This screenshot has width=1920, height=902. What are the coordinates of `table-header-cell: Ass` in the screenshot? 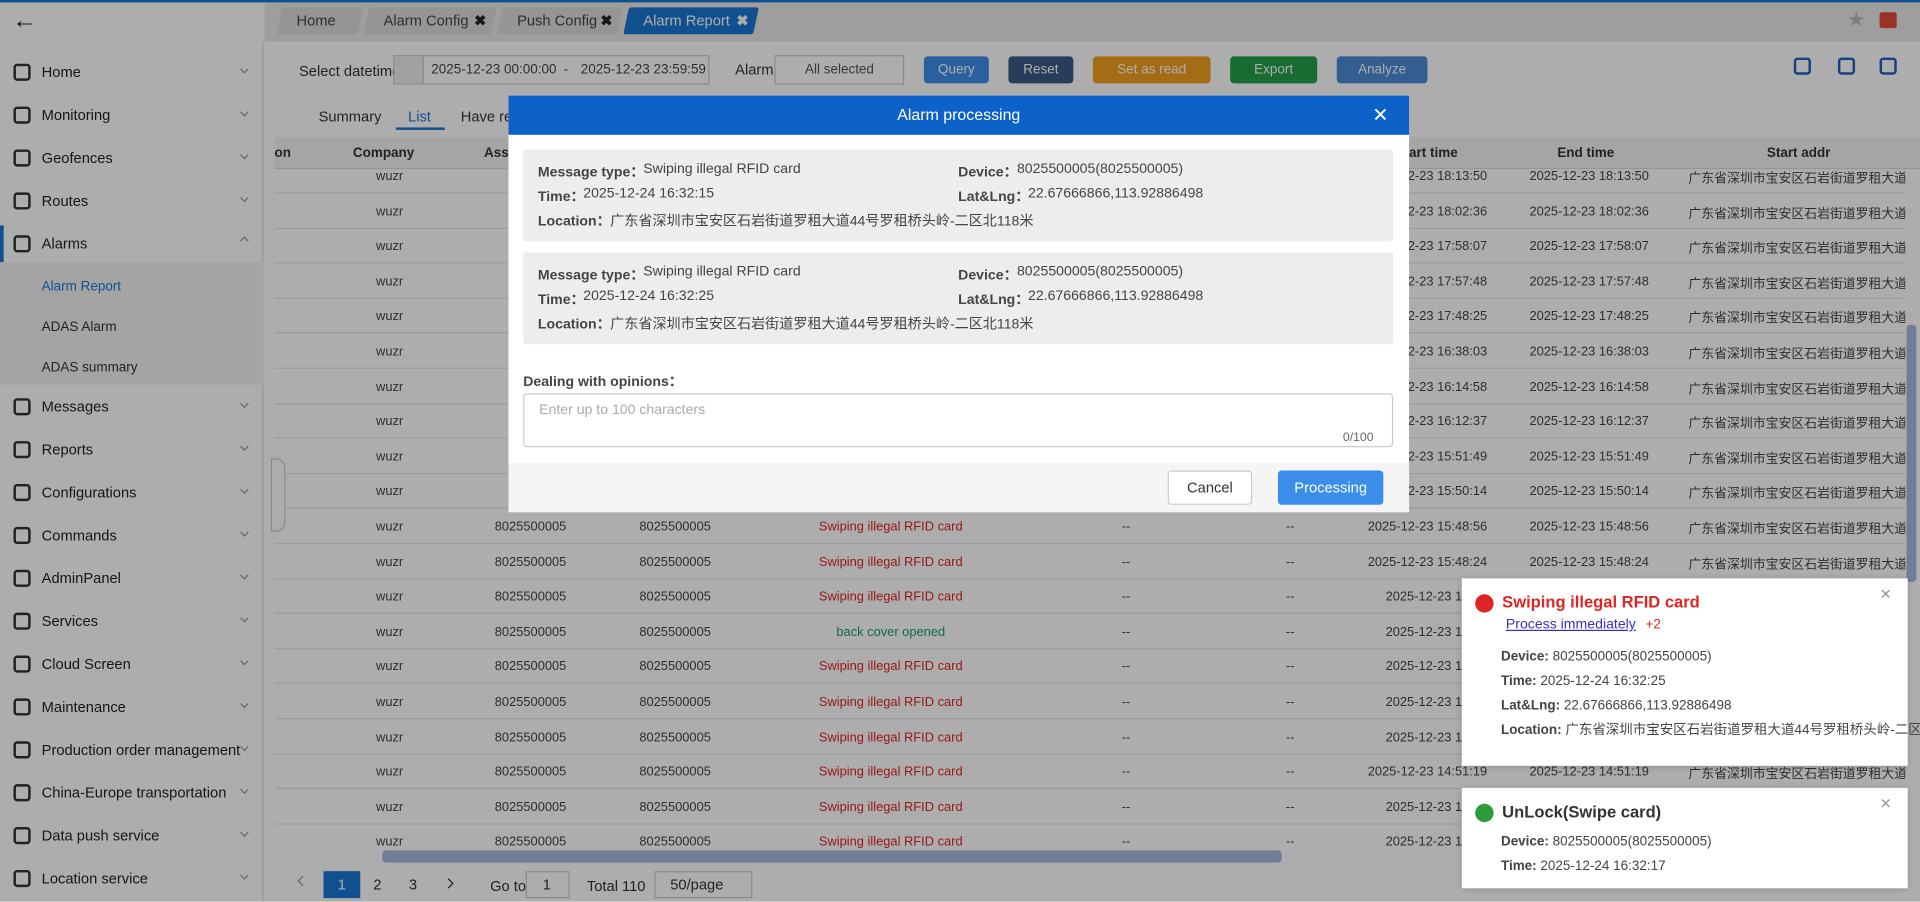 It's located at (496, 153).